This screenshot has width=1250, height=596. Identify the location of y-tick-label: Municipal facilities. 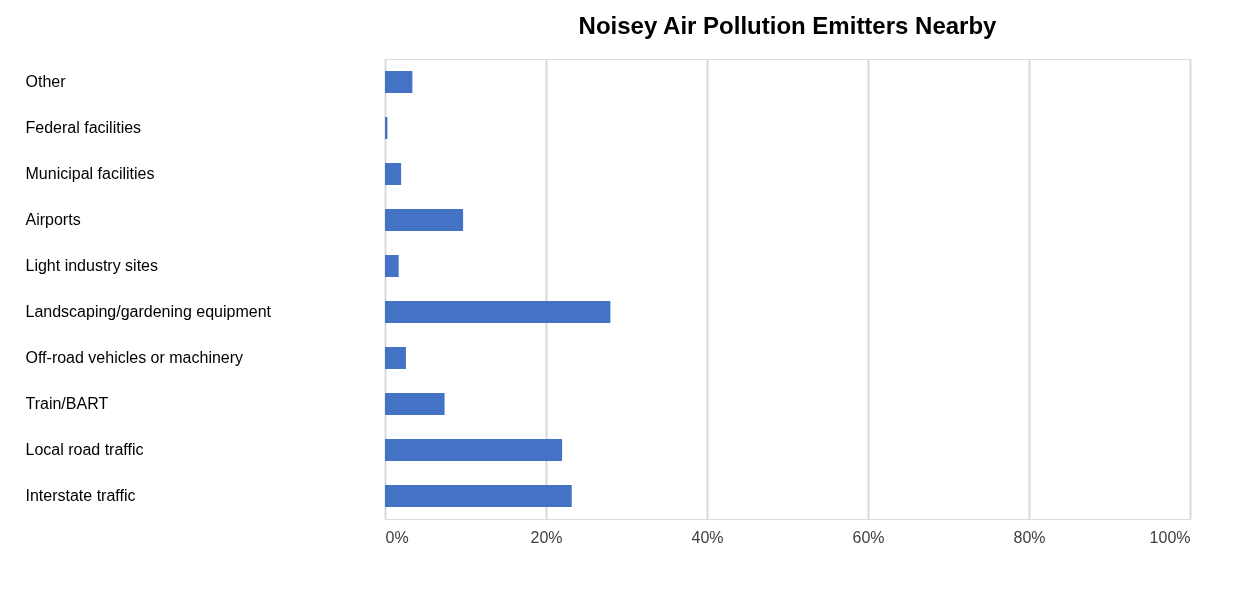
(90, 173).